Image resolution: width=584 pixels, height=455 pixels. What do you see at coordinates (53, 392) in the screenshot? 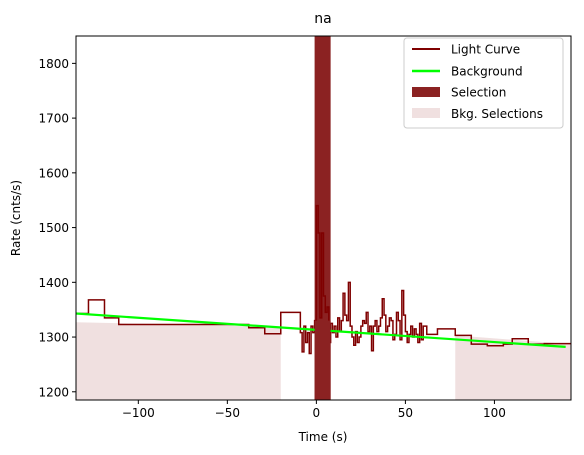
I see `y-tick-label: 1200` at bounding box center [53, 392].